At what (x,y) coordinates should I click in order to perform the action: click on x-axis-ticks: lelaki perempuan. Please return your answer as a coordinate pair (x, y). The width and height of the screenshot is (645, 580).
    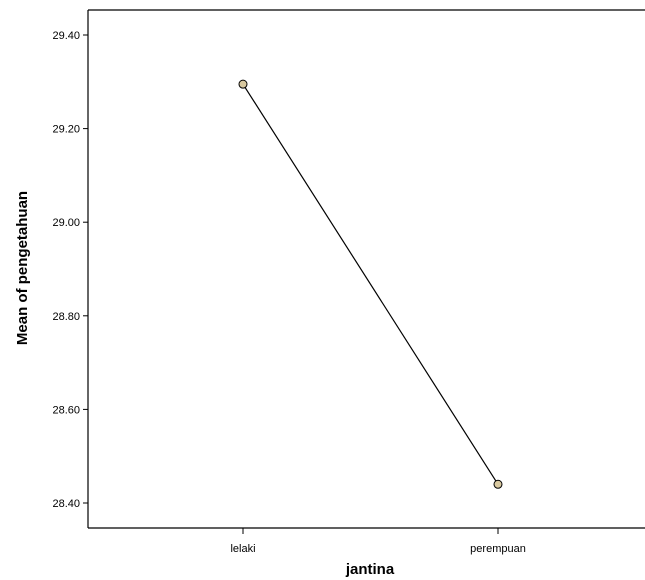
    Looking at the image, I should click on (378, 541).